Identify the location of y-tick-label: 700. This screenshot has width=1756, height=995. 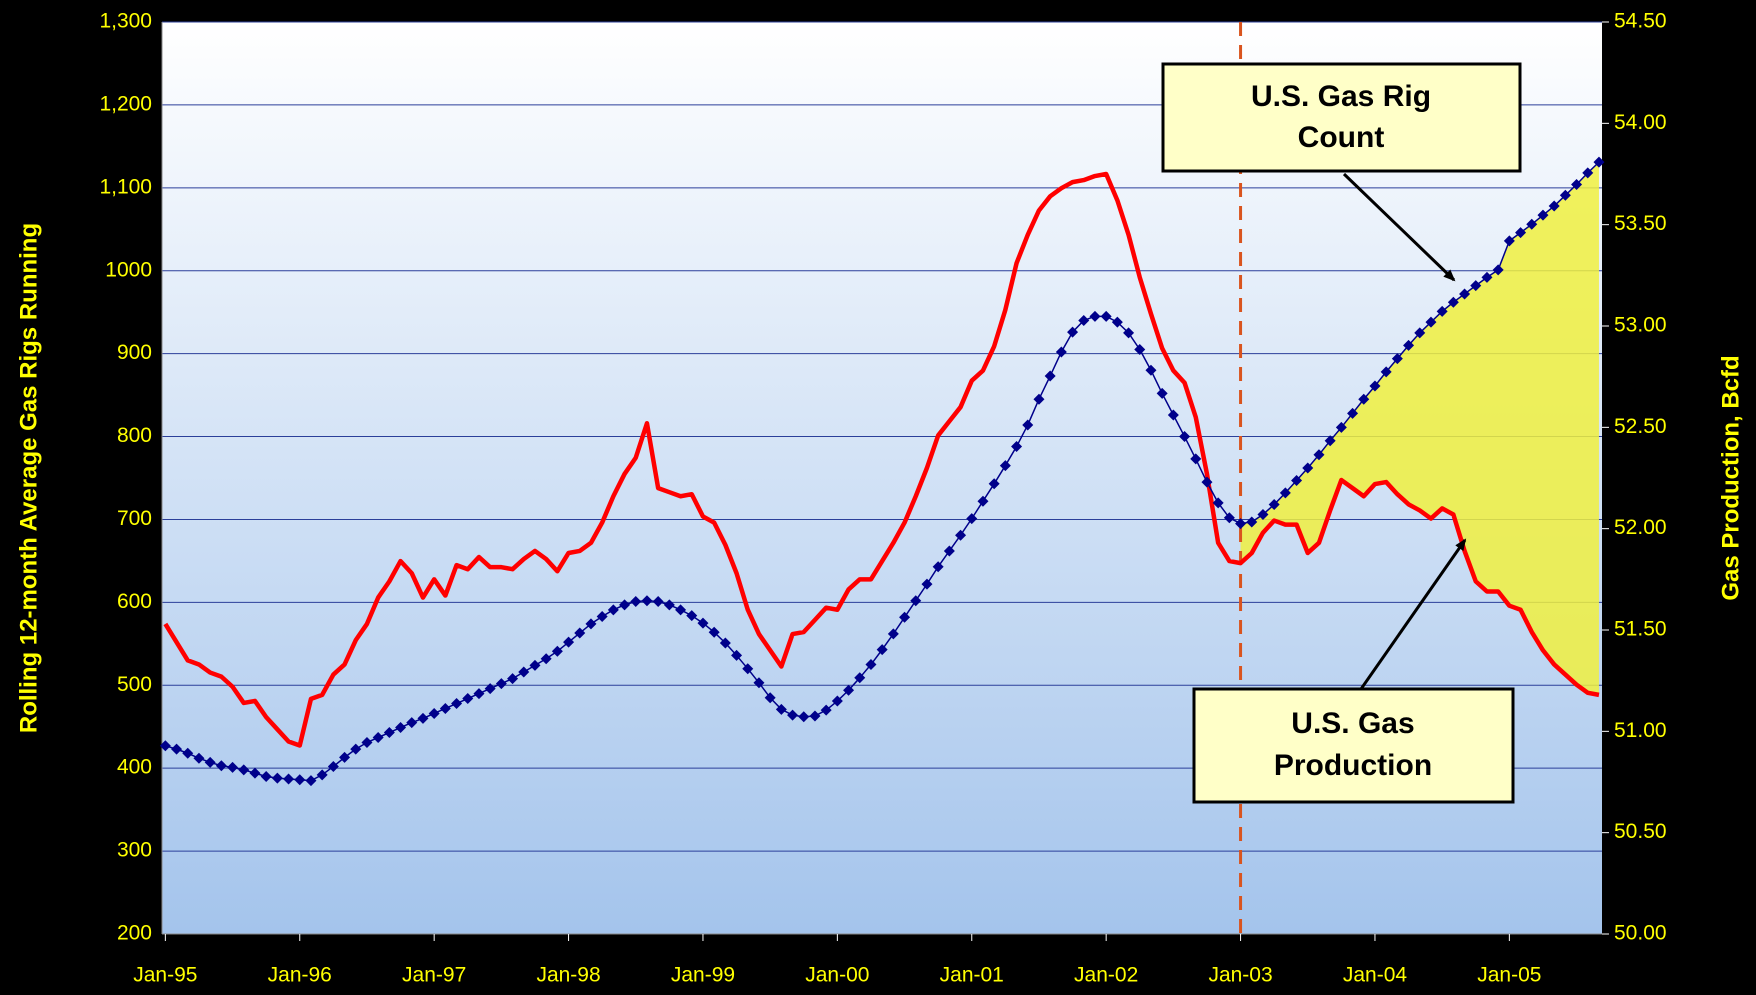
(134, 518).